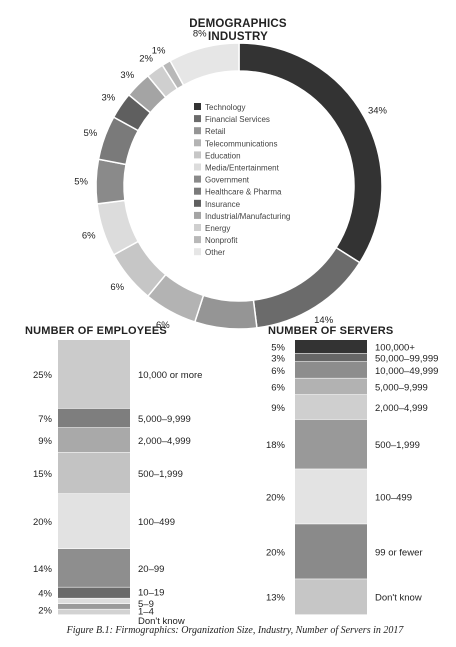 The height and width of the screenshot is (647, 456). What do you see at coordinates (276, 598) in the screenshot?
I see `segment-value: 13%` at bounding box center [276, 598].